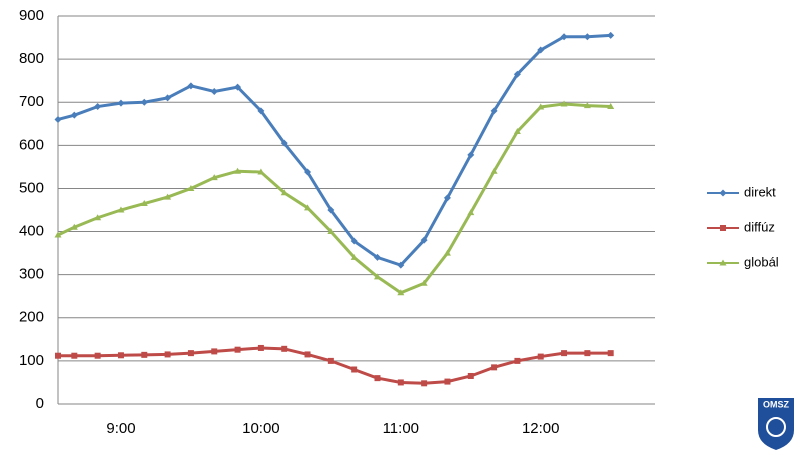  I want to click on legend-label: globál, so click(761, 261).